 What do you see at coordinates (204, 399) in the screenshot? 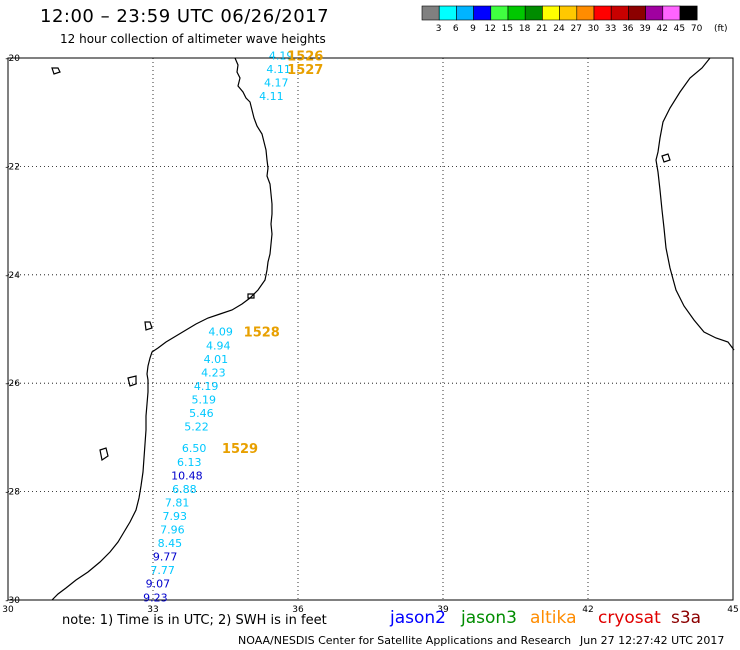
I see `wave-height-value: 5.19` at bounding box center [204, 399].